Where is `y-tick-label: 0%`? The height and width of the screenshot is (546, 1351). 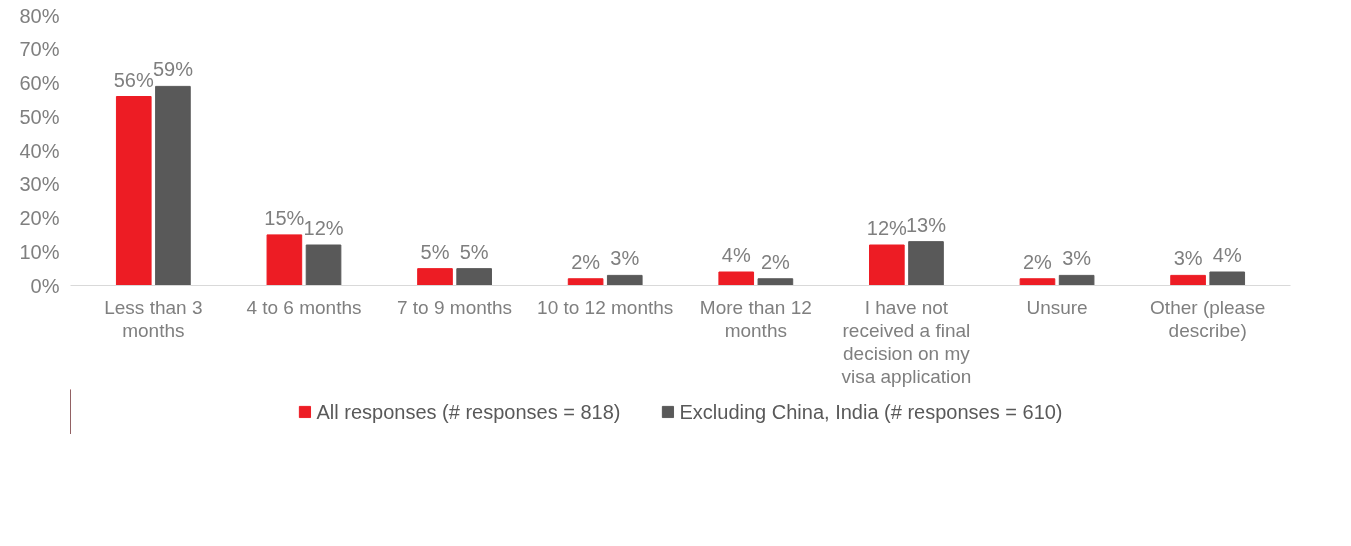
y-tick-label: 0% is located at coordinates (45, 285).